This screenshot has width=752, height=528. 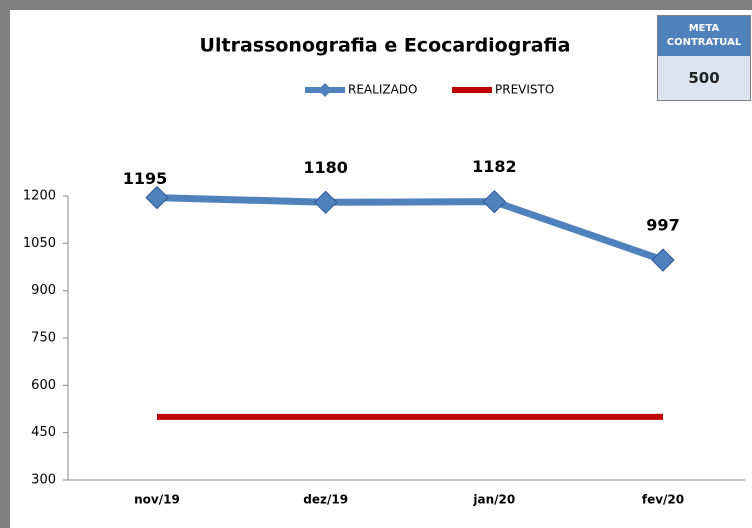 I want to click on y-tick-label: 600, so click(x=43, y=385).